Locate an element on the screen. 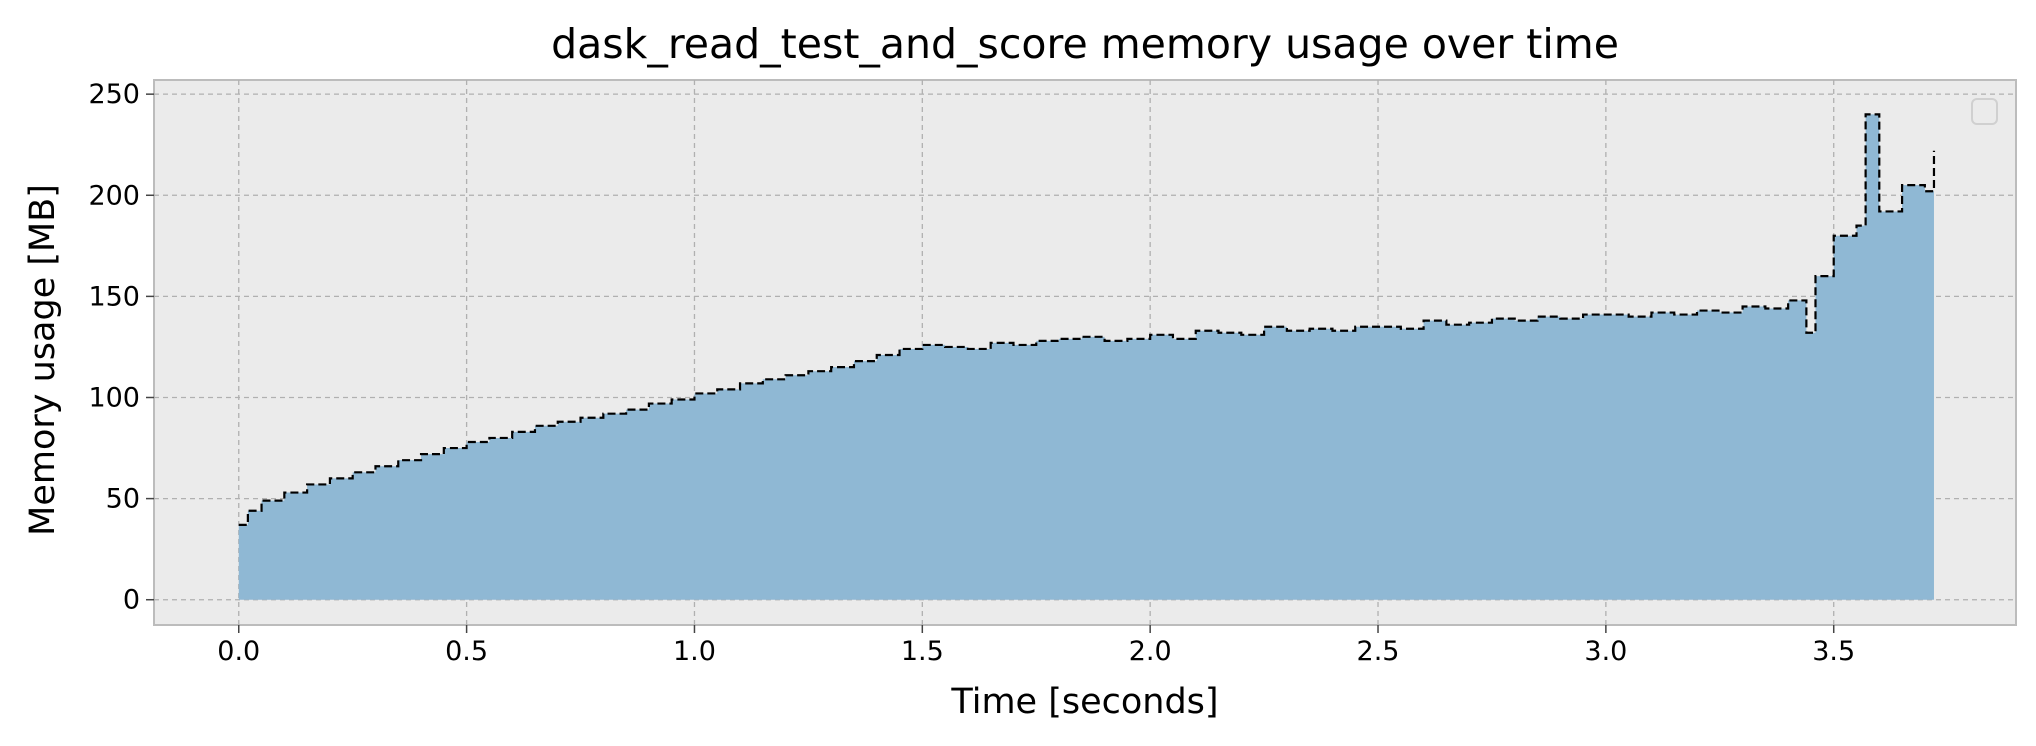 The height and width of the screenshot is (746, 2036). y-tick-label: 150 is located at coordinates (114, 296).